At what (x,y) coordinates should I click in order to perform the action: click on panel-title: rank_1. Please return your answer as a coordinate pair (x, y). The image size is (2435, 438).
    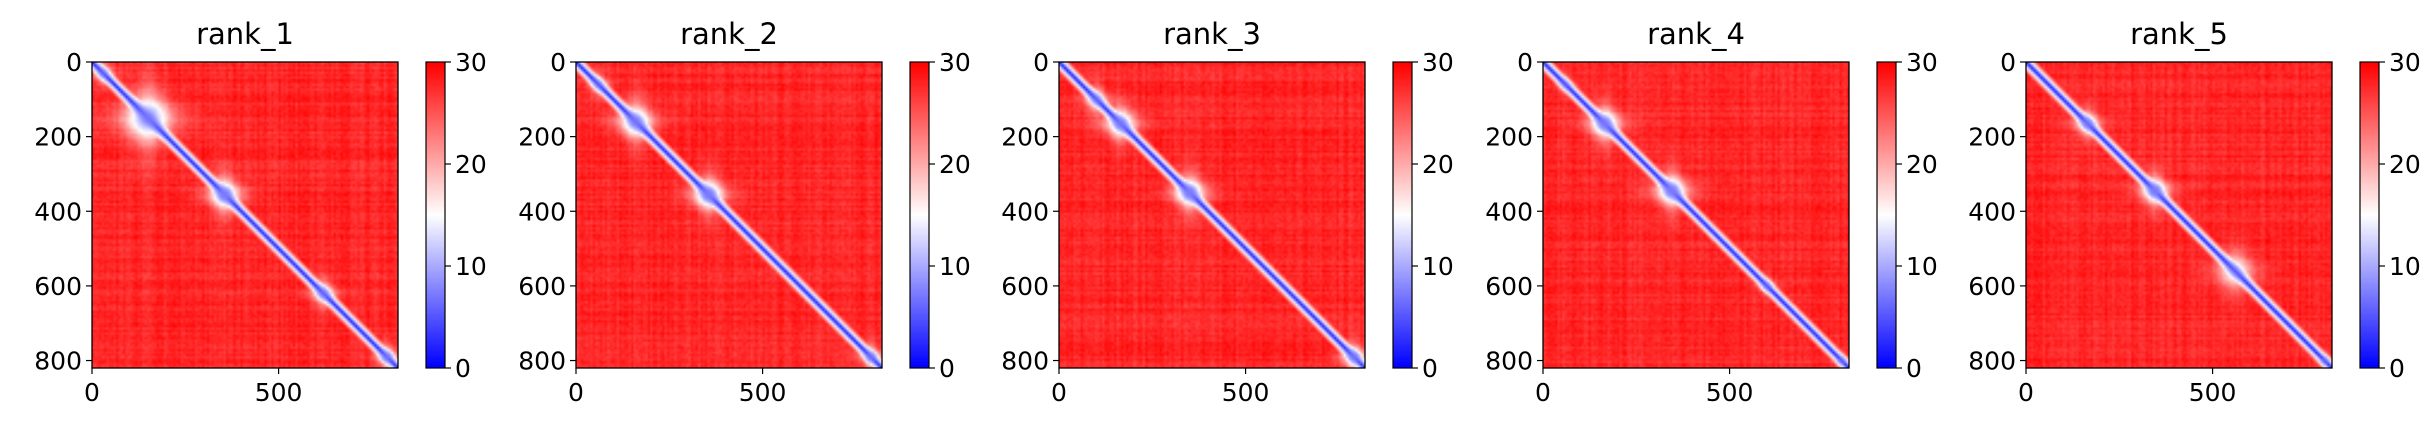
    Looking at the image, I should click on (245, 34).